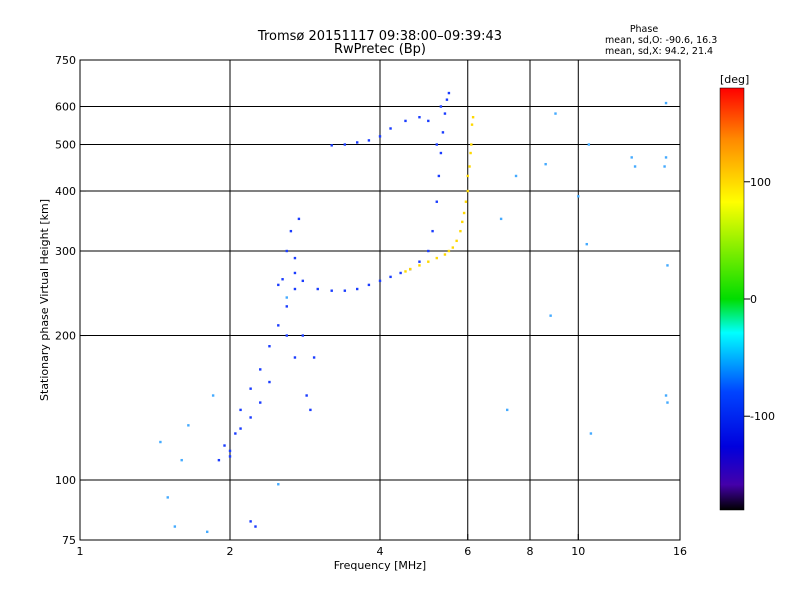 This screenshot has width=800, height=600. I want to click on colorbar-ticks: 100 0 -100, so click(759, 299).